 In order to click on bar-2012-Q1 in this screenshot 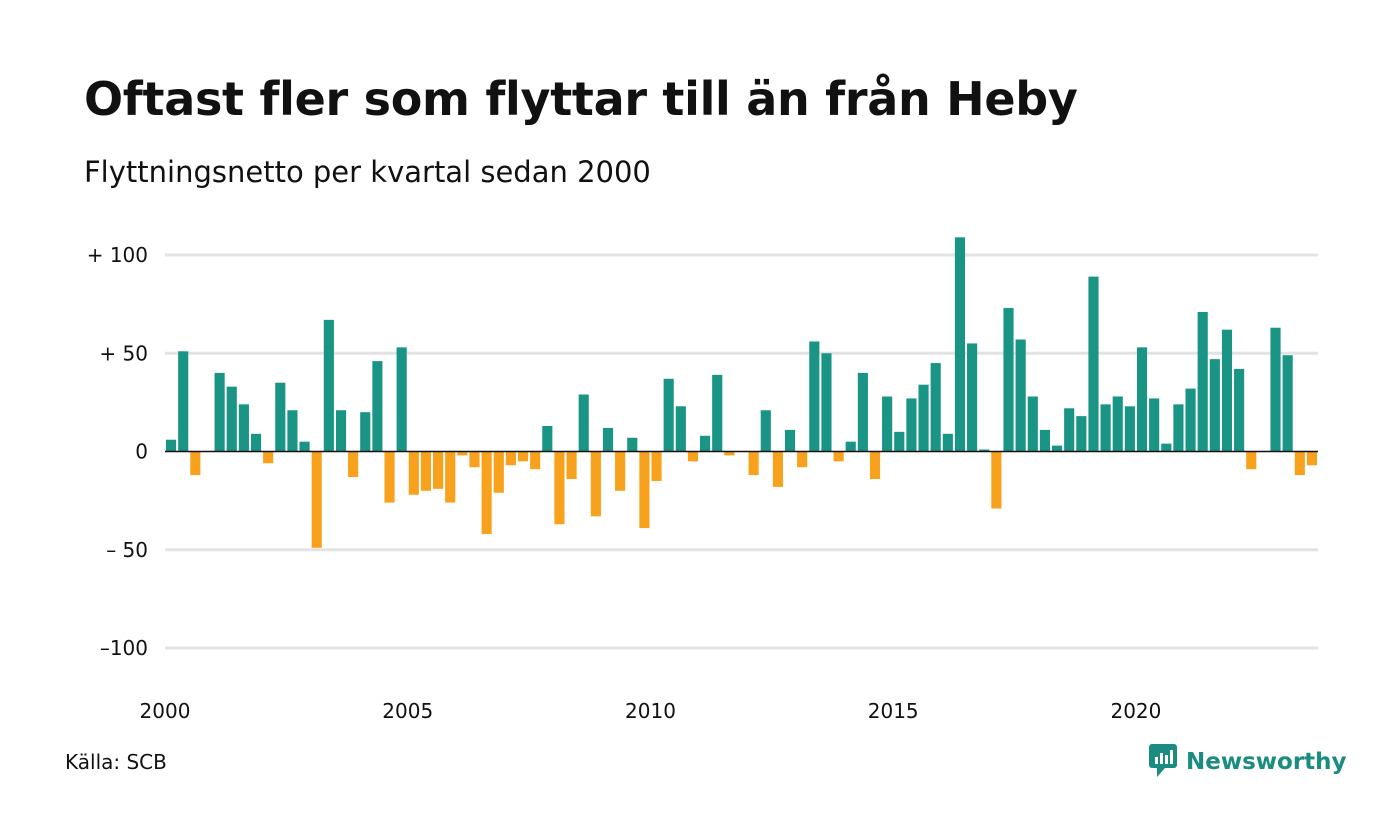, I will do `click(753, 463)`.